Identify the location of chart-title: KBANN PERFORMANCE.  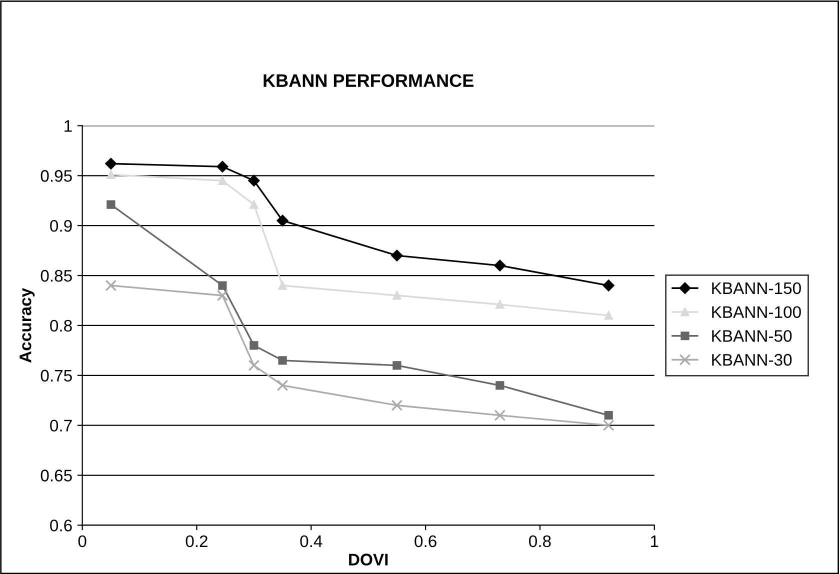
(369, 80).